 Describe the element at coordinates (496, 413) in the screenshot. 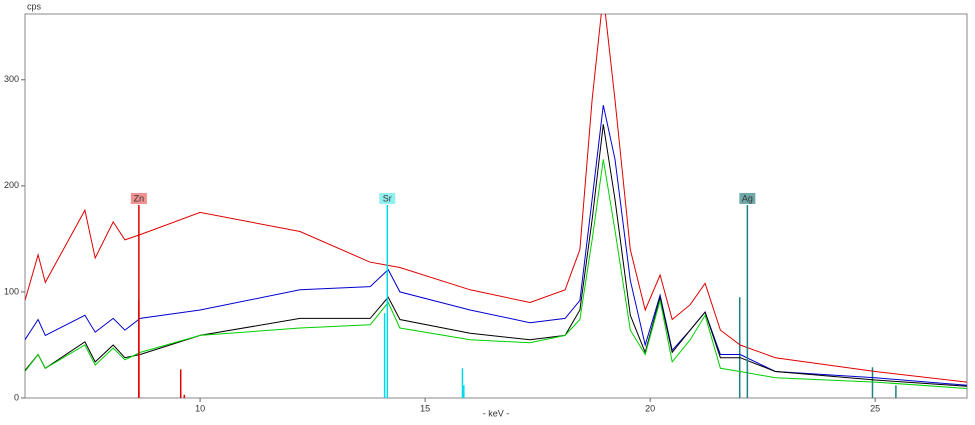

I see `x-axis-label: - keV -` at that location.